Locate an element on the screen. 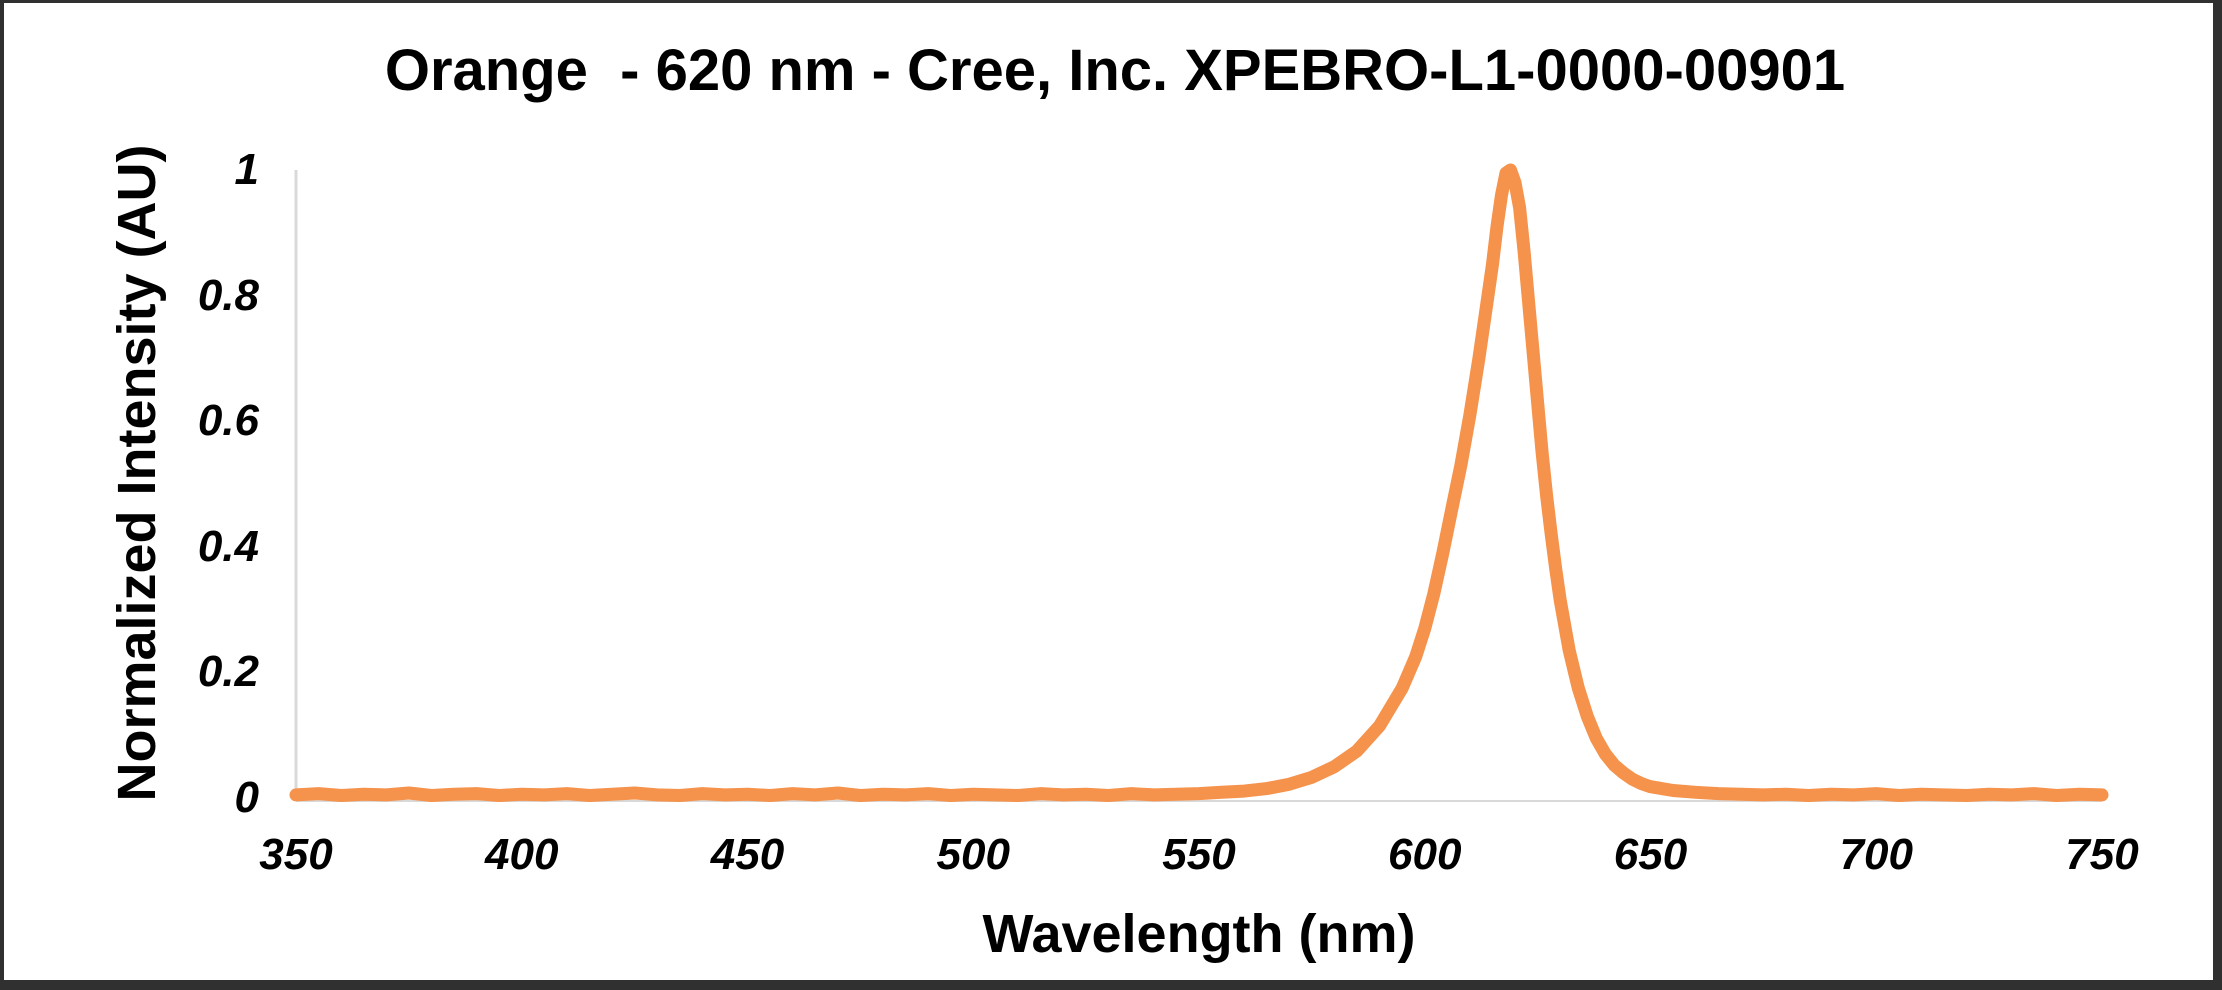 This screenshot has width=2222, height=990. x-tick-label: 750 is located at coordinates (2102, 854).